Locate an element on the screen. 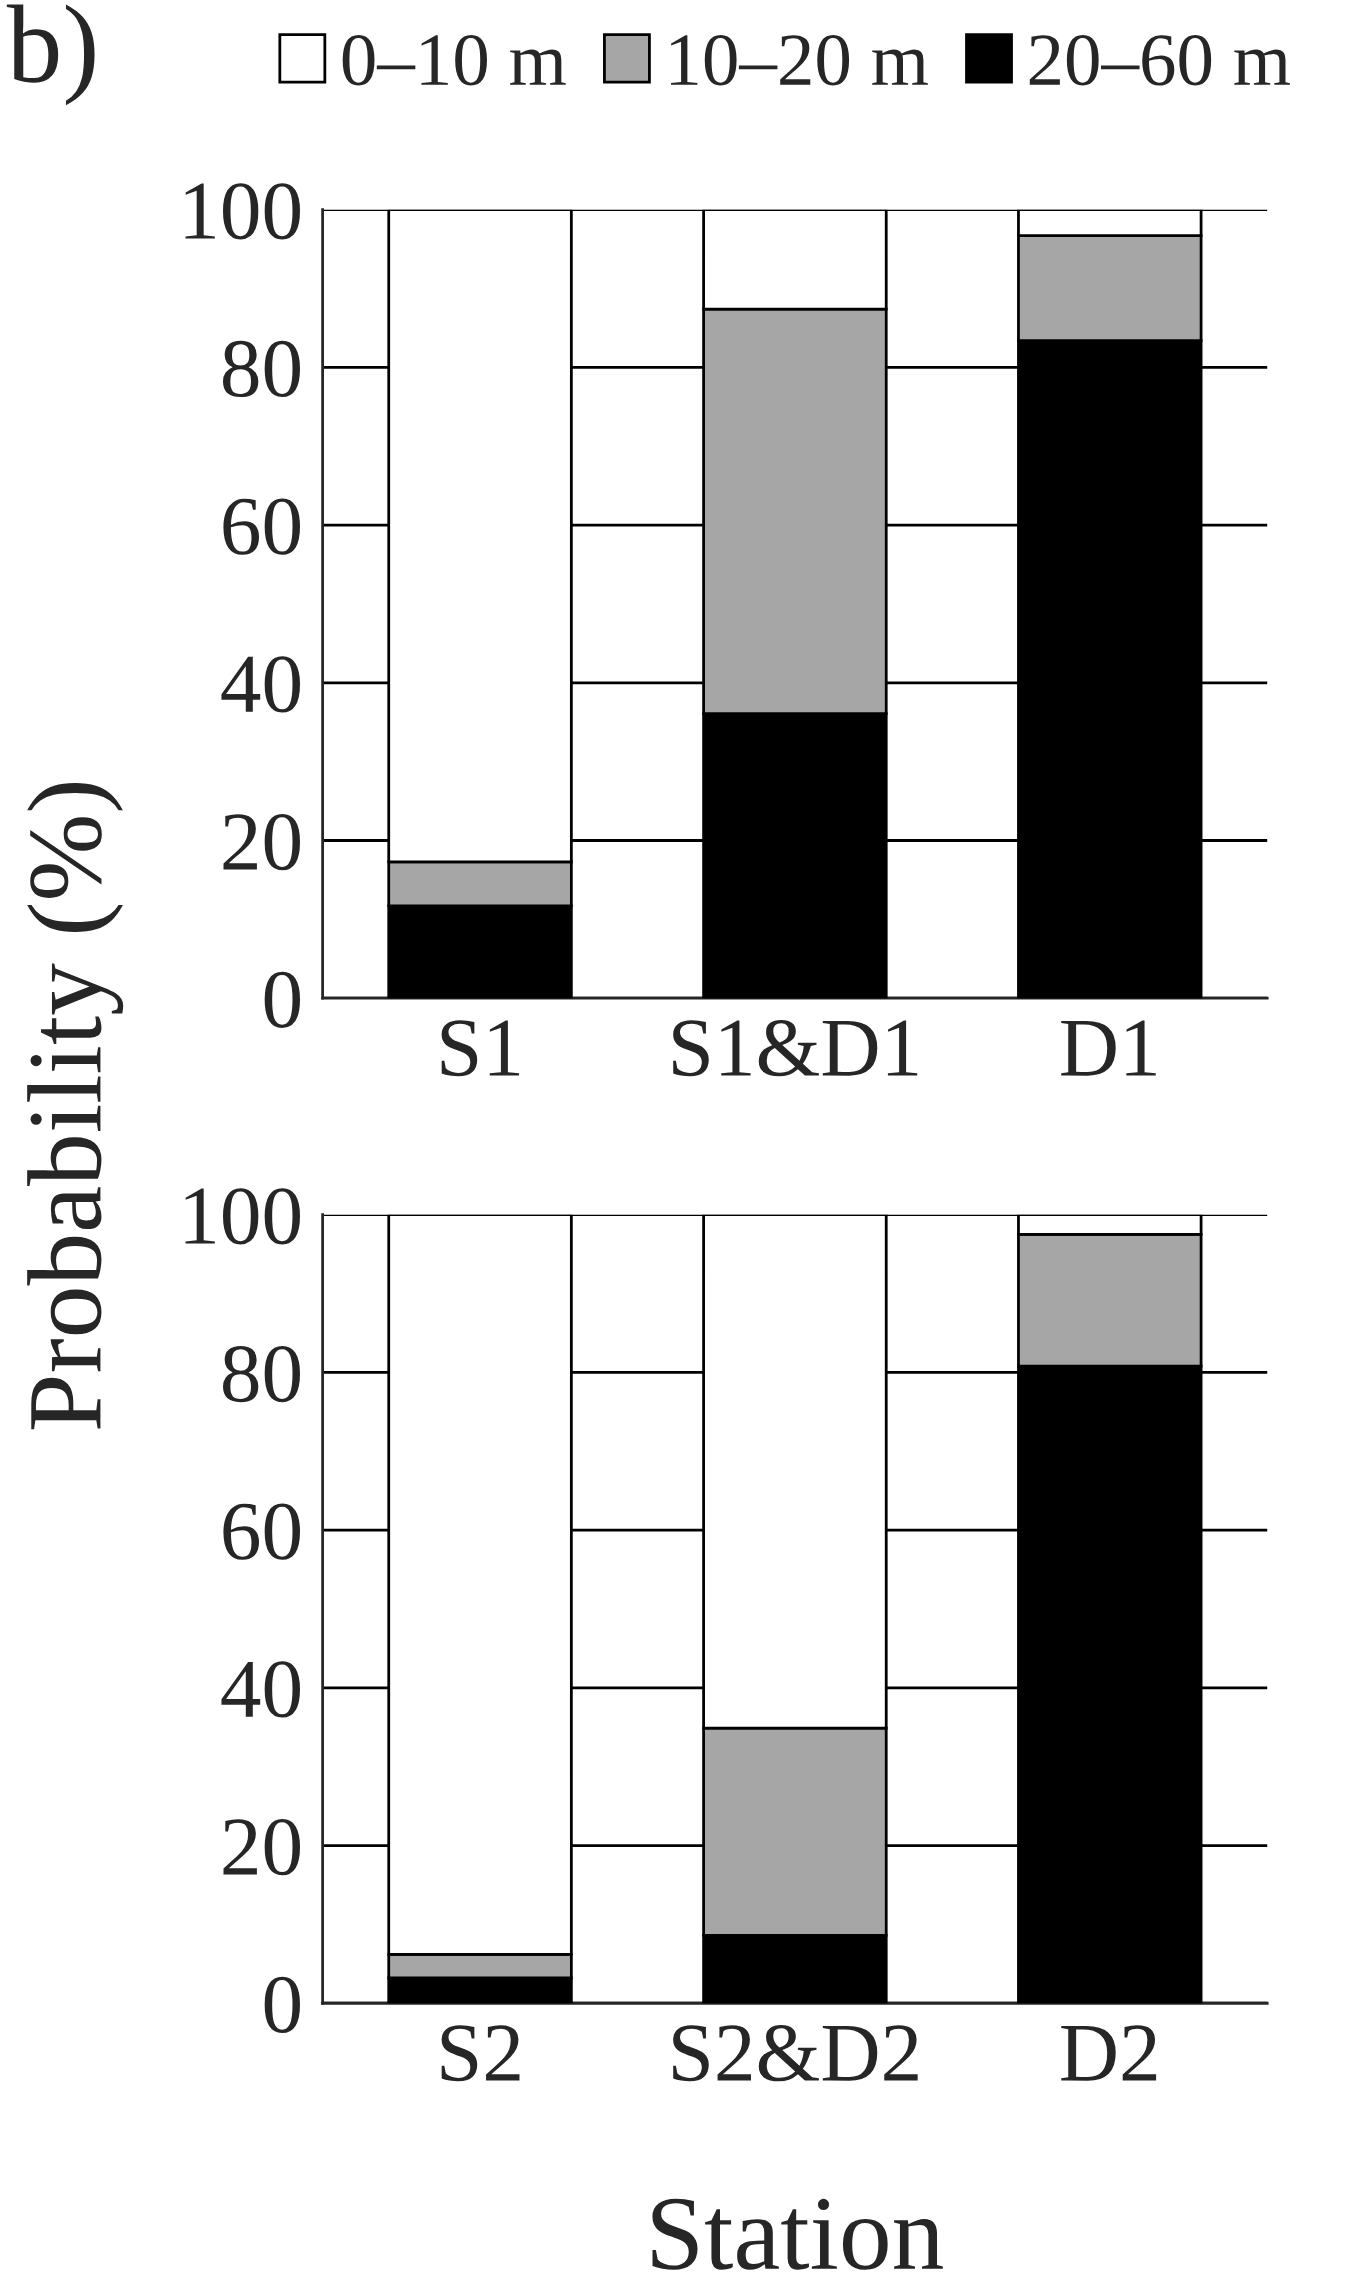 This screenshot has width=1367, height=2279. x-tick-label: S1 is located at coordinates (480, 1048).